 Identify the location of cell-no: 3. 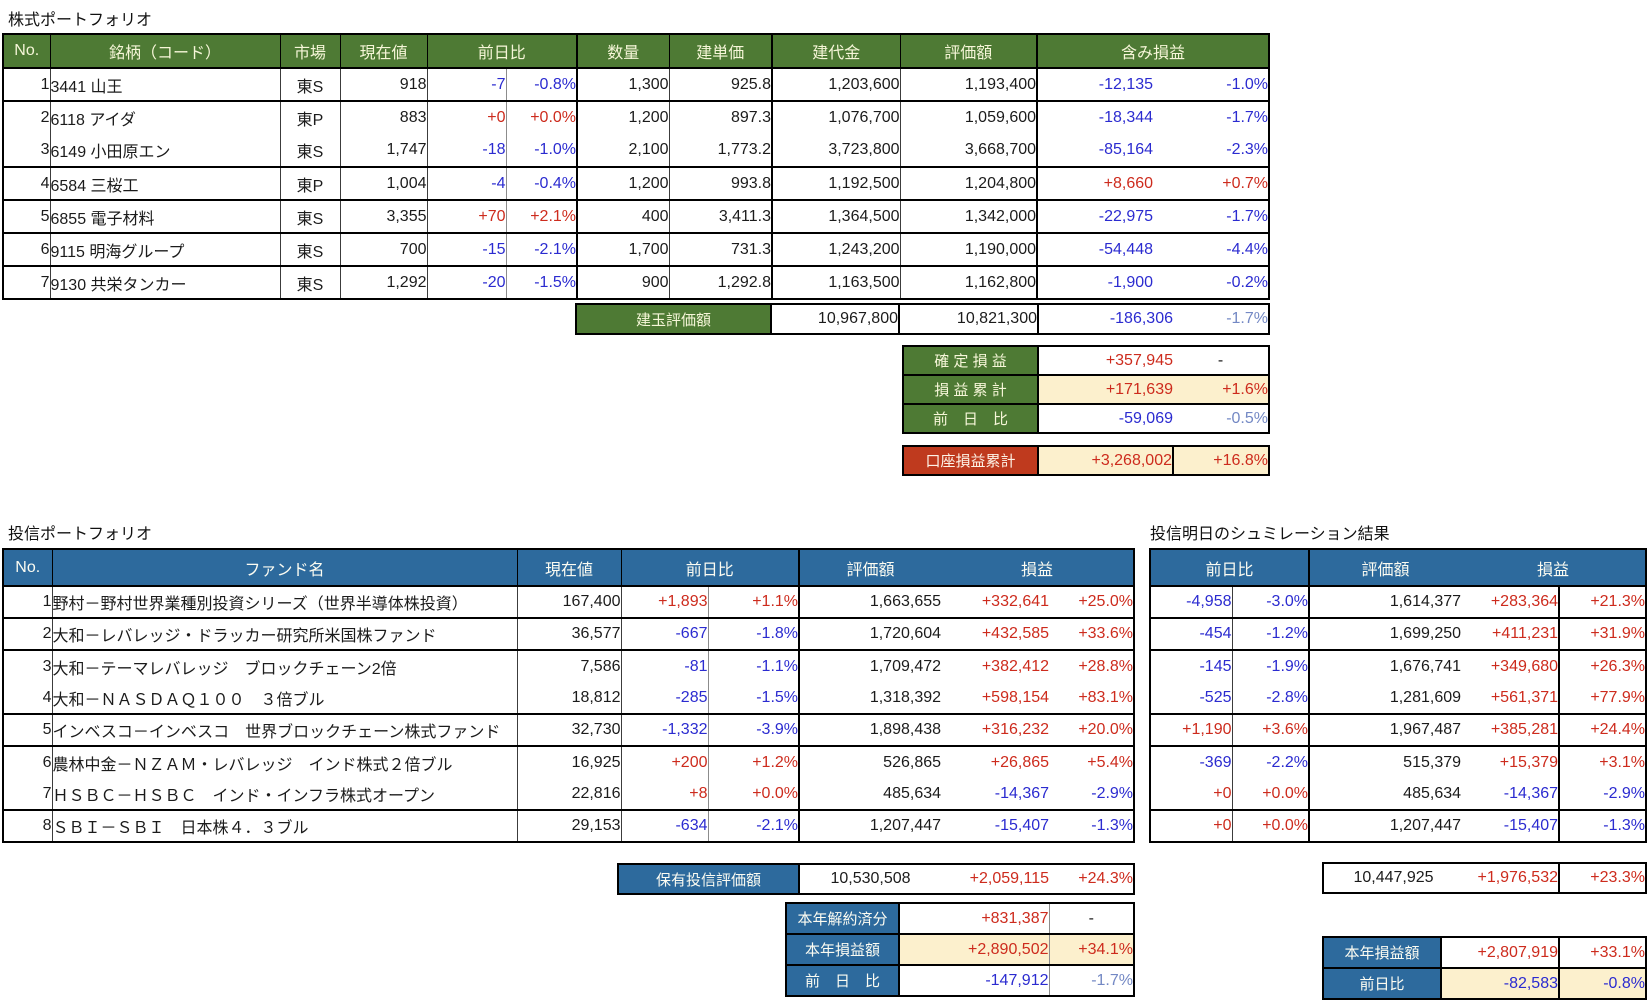
(45, 149).